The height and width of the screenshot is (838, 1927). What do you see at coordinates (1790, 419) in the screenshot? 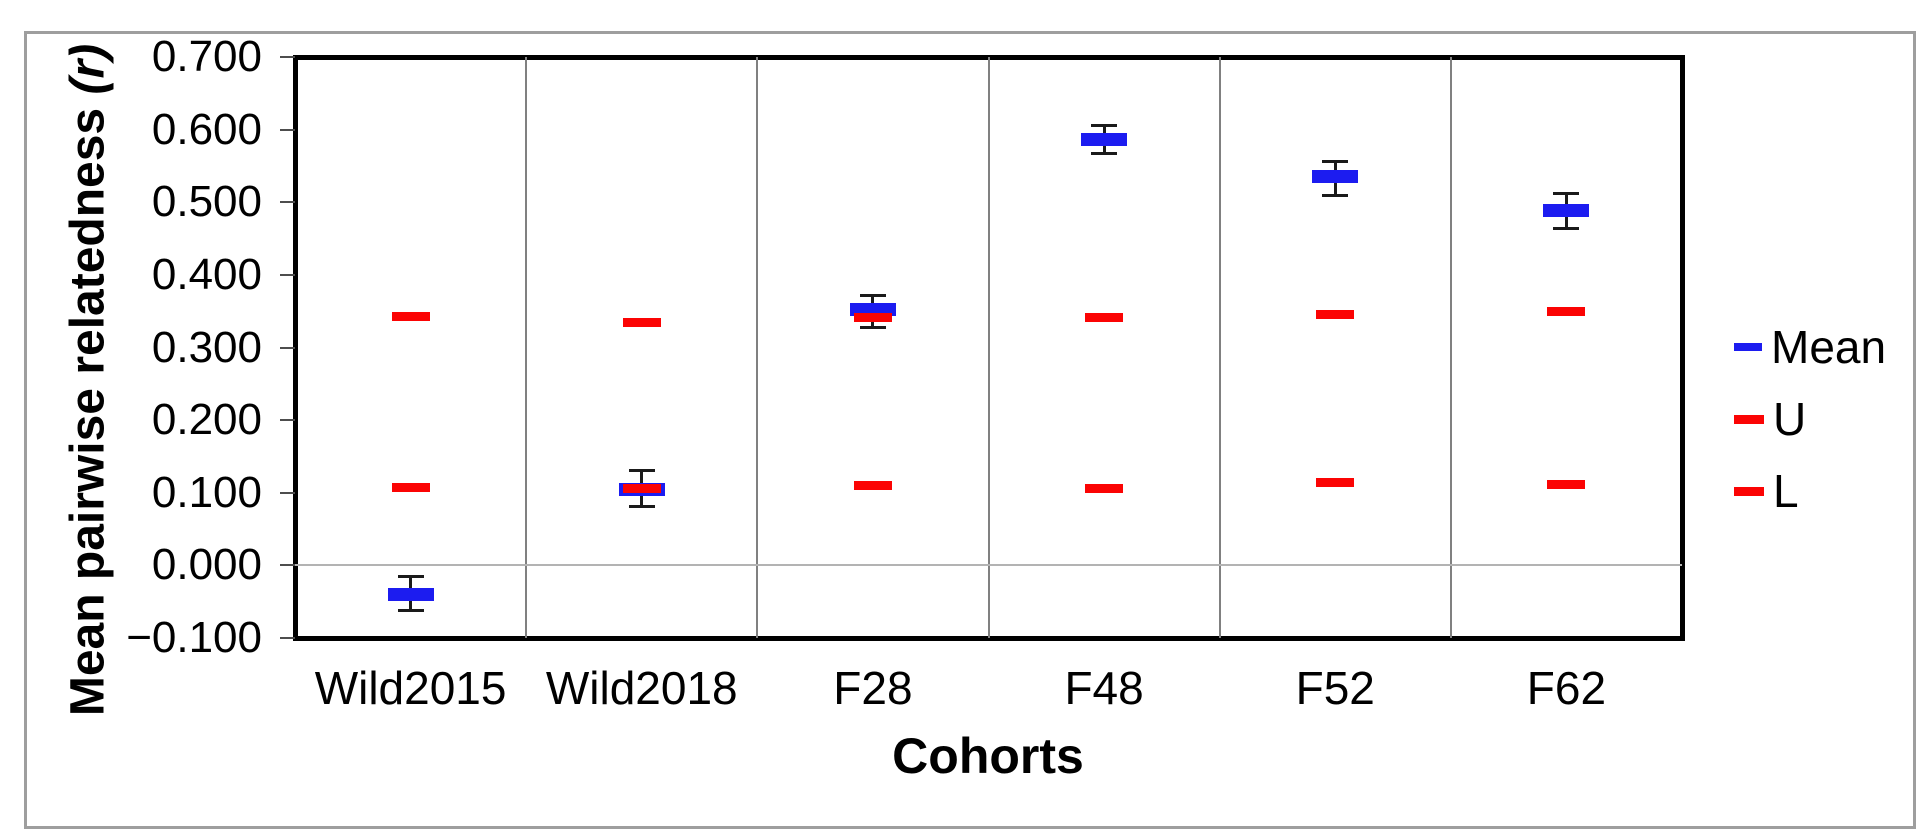
I see `legend-label: U` at bounding box center [1790, 419].